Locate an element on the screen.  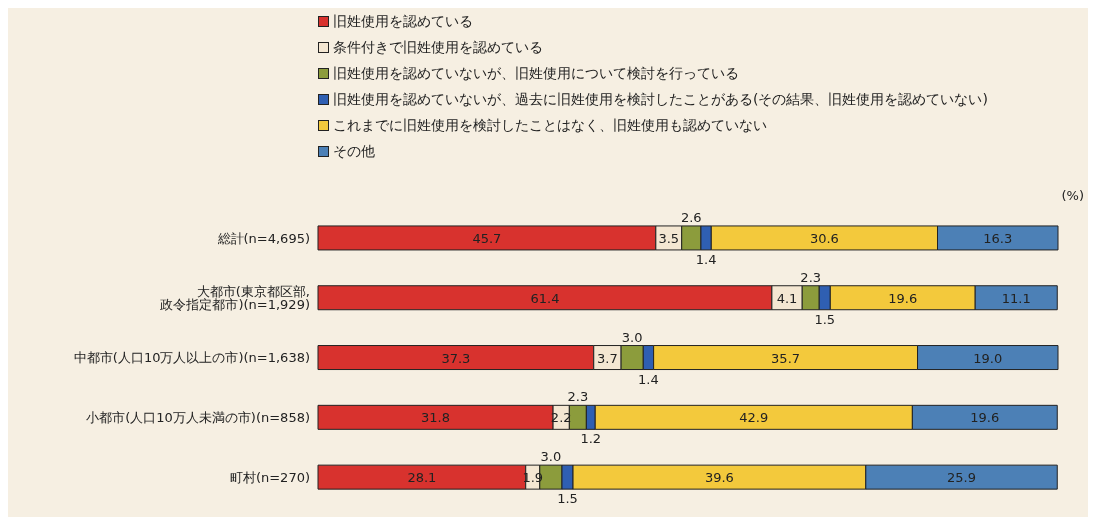
legend-label: その他 is located at coordinates (354, 151).